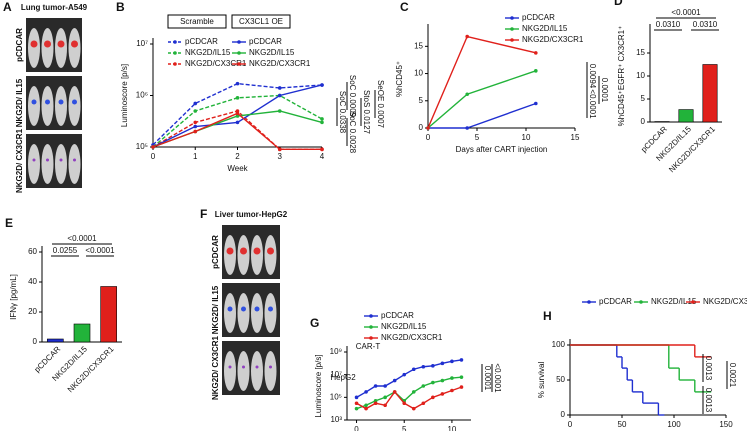 Image resolution: width=747 pixels, height=436 pixels. Describe the element at coordinates (318, 385) in the screenshot. I see `y-axis-label: Luminoscore [p/s]` at that location.